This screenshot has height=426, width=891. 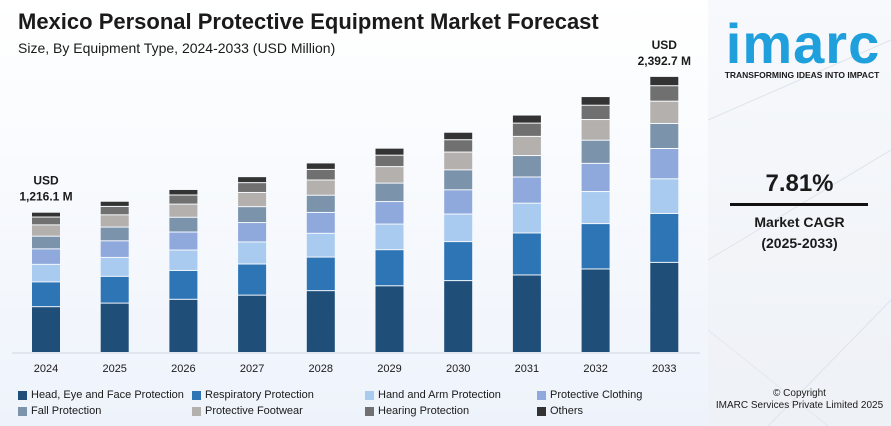 I want to click on total-annotation-2024-line1: USD, so click(x=46, y=181).